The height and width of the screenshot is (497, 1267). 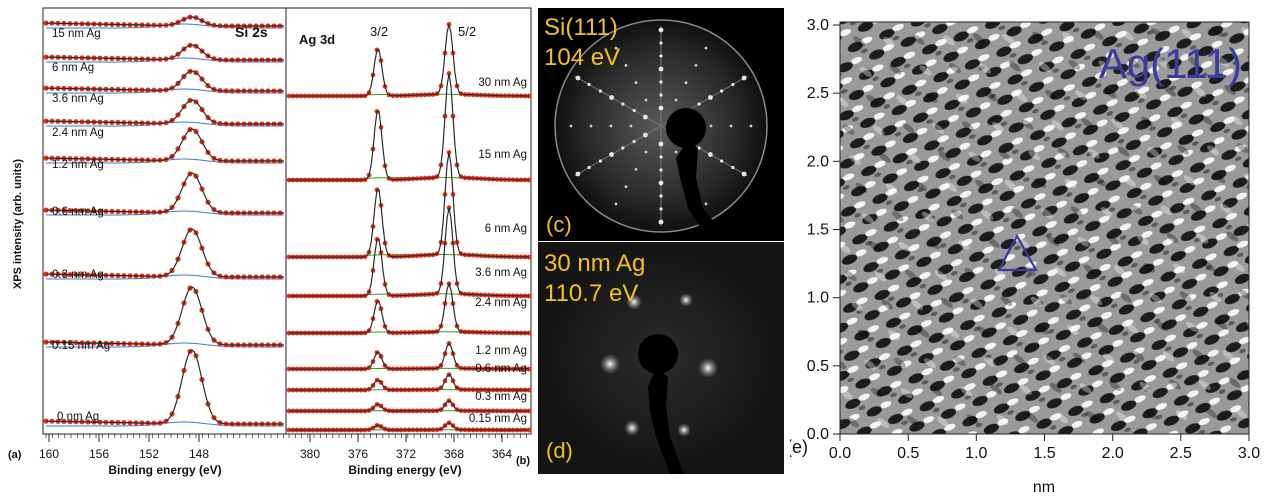 What do you see at coordinates (283, 447) in the screenshot?
I see `xps-axes: 160 156 152 148 380 376 372 368 364` at bounding box center [283, 447].